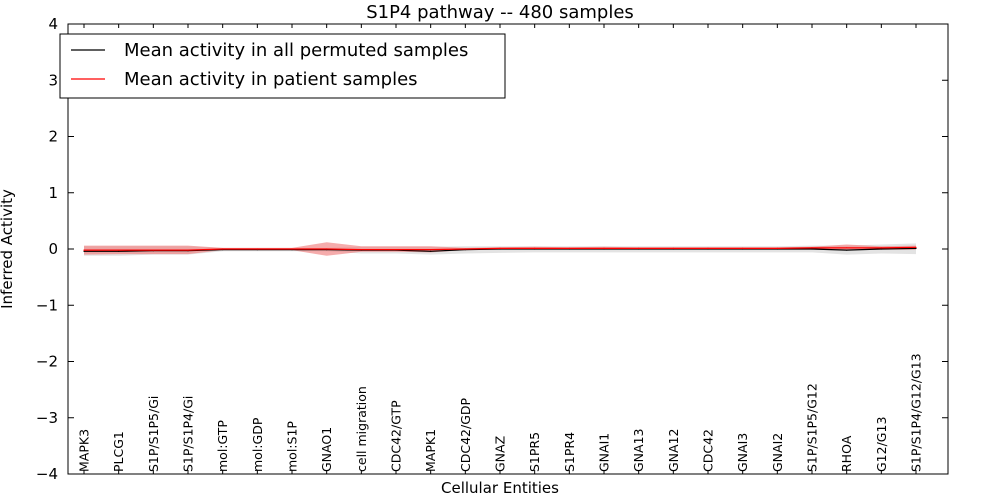 The width and height of the screenshot is (1000, 500). What do you see at coordinates (430, 450) in the screenshot?
I see `x-category-label: MAPK1` at bounding box center [430, 450].